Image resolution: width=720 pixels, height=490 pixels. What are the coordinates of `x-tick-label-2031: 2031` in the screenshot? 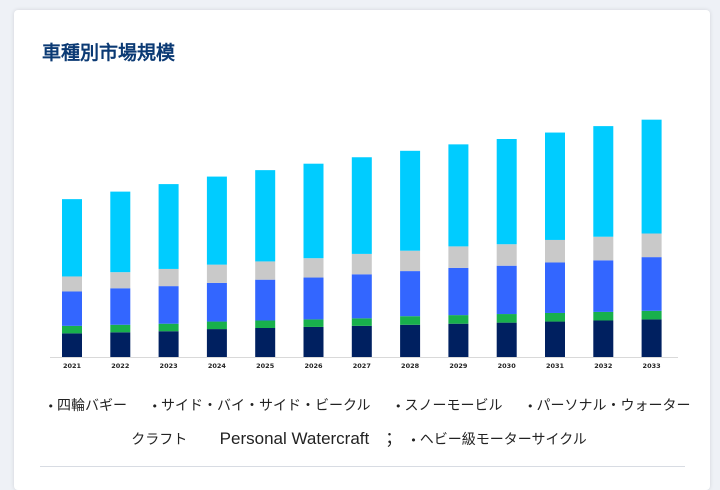 It's located at (555, 366).